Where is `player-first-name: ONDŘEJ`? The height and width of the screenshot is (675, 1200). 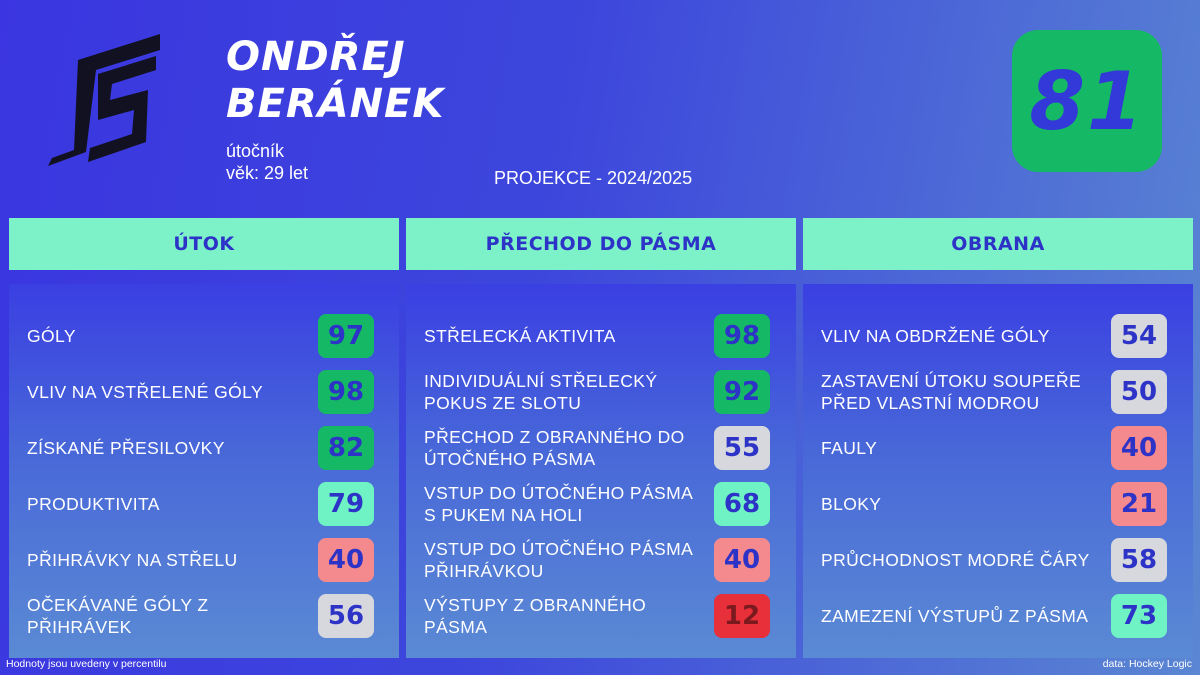
player-first-name: ONDŘEJ is located at coordinates (316, 57).